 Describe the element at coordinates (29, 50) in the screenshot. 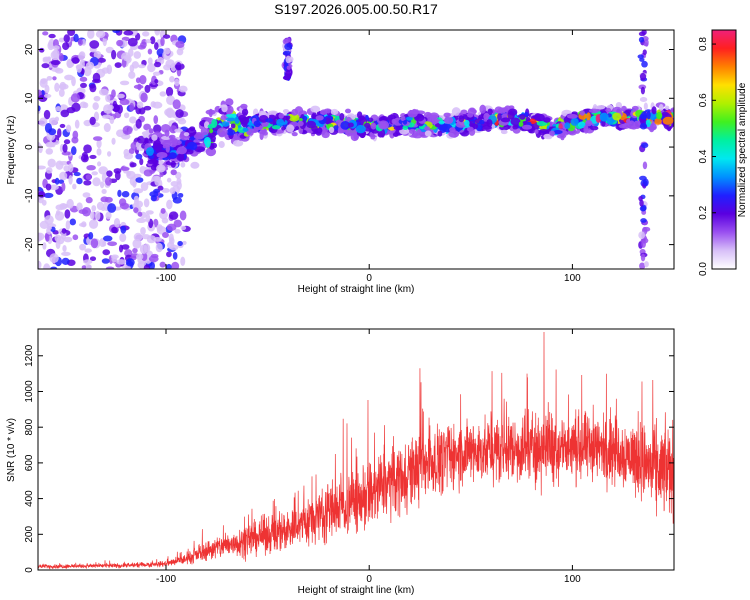

I see `spectrogram-ytick-label: 20` at that location.